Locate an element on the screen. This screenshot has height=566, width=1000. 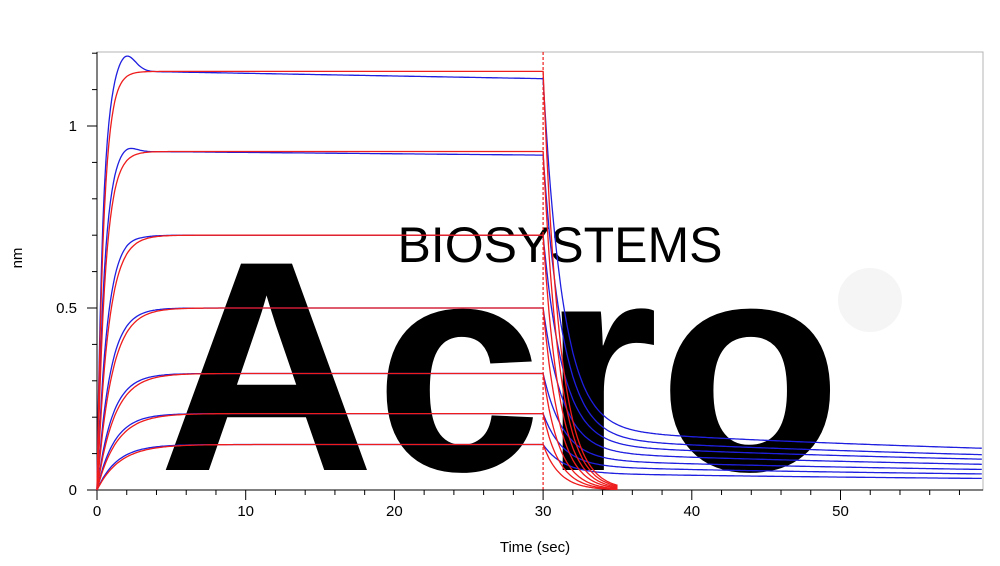
x-tick-label: 0 is located at coordinates (97, 511).